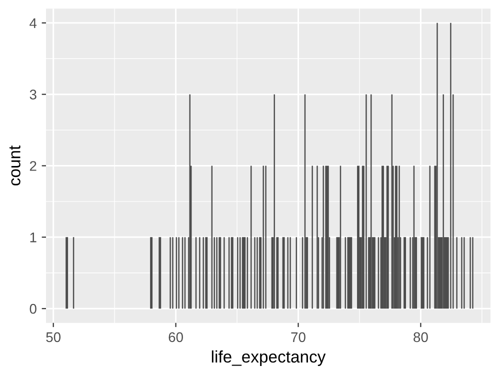  What do you see at coordinates (53, 337) in the screenshot?
I see `x-tick-label: 50` at bounding box center [53, 337].